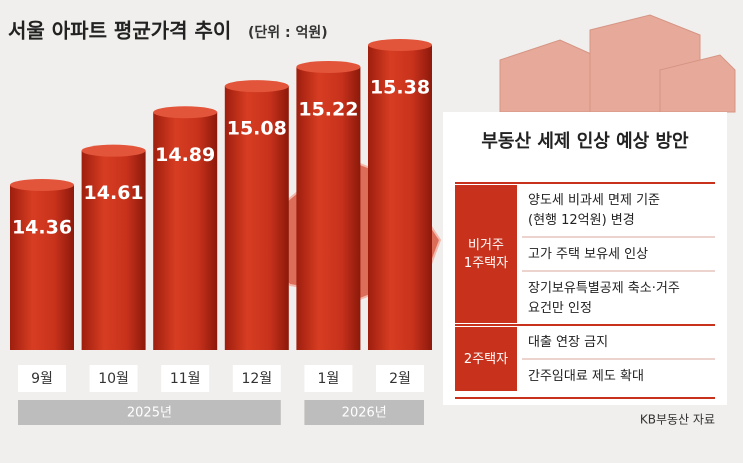 The image size is (743, 463). I want to click on value-label: 14.89, so click(185, 155).